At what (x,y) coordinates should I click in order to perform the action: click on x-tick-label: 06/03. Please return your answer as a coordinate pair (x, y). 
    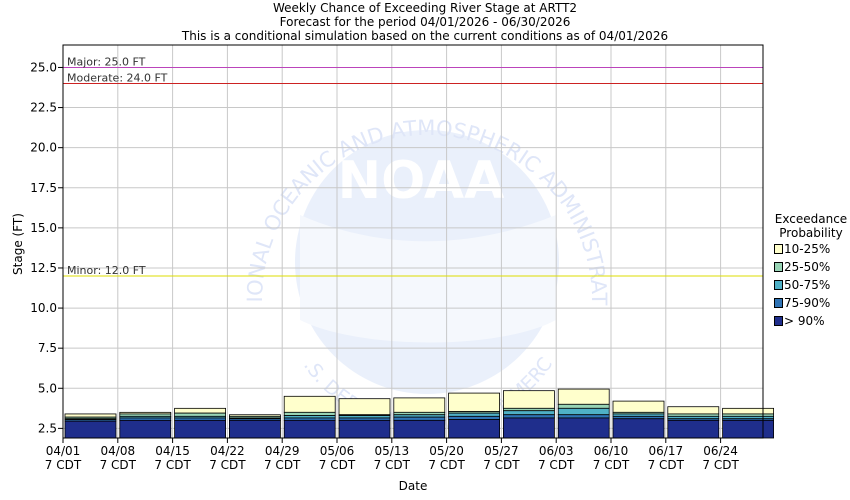
    Looking at the image, I should click on (556, 451).